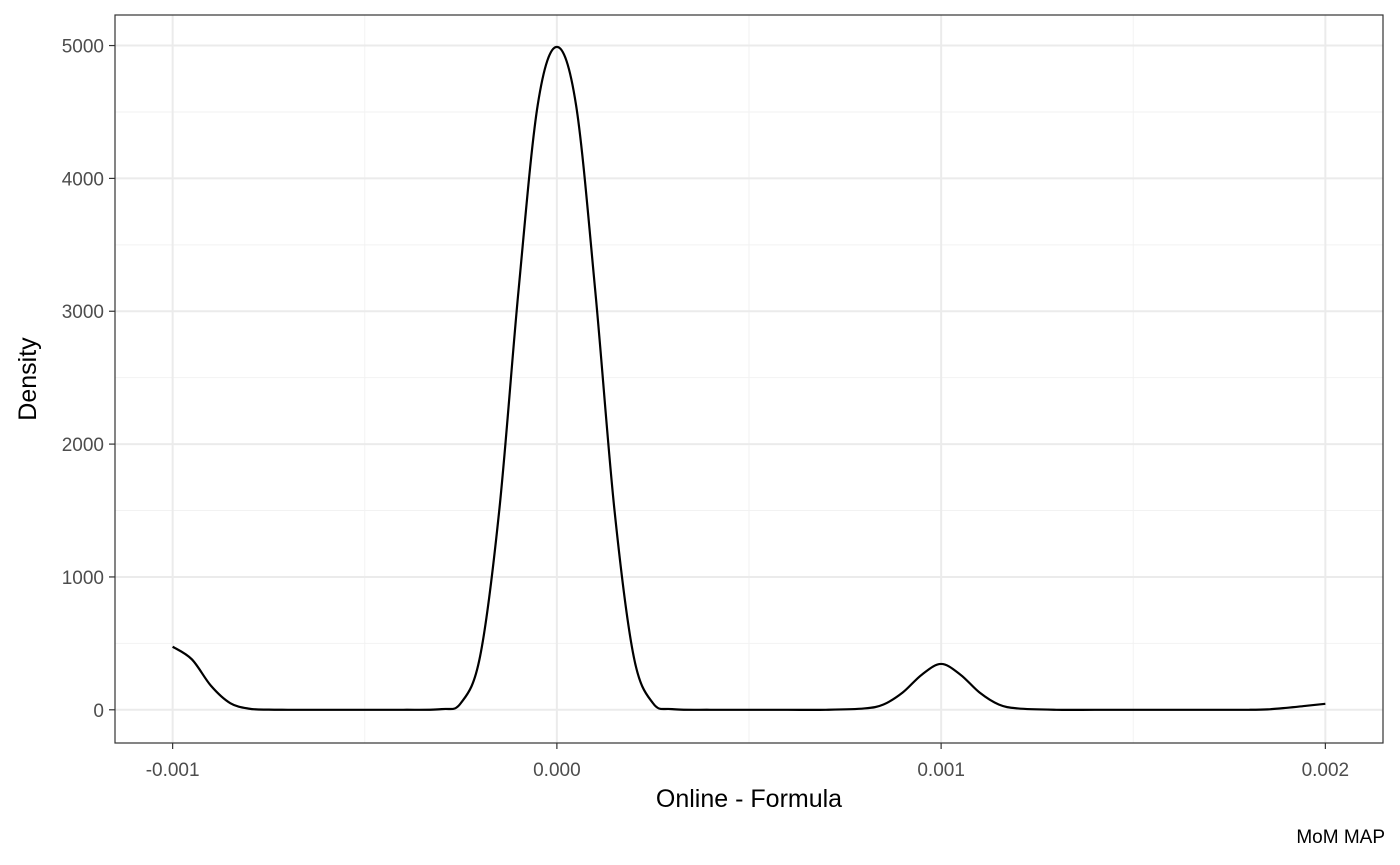 This screenshot has height=865, width=1400. Describe the element at coordinates (98, 711) in the screenshot. I see `y-tick-label: 0` at that location.